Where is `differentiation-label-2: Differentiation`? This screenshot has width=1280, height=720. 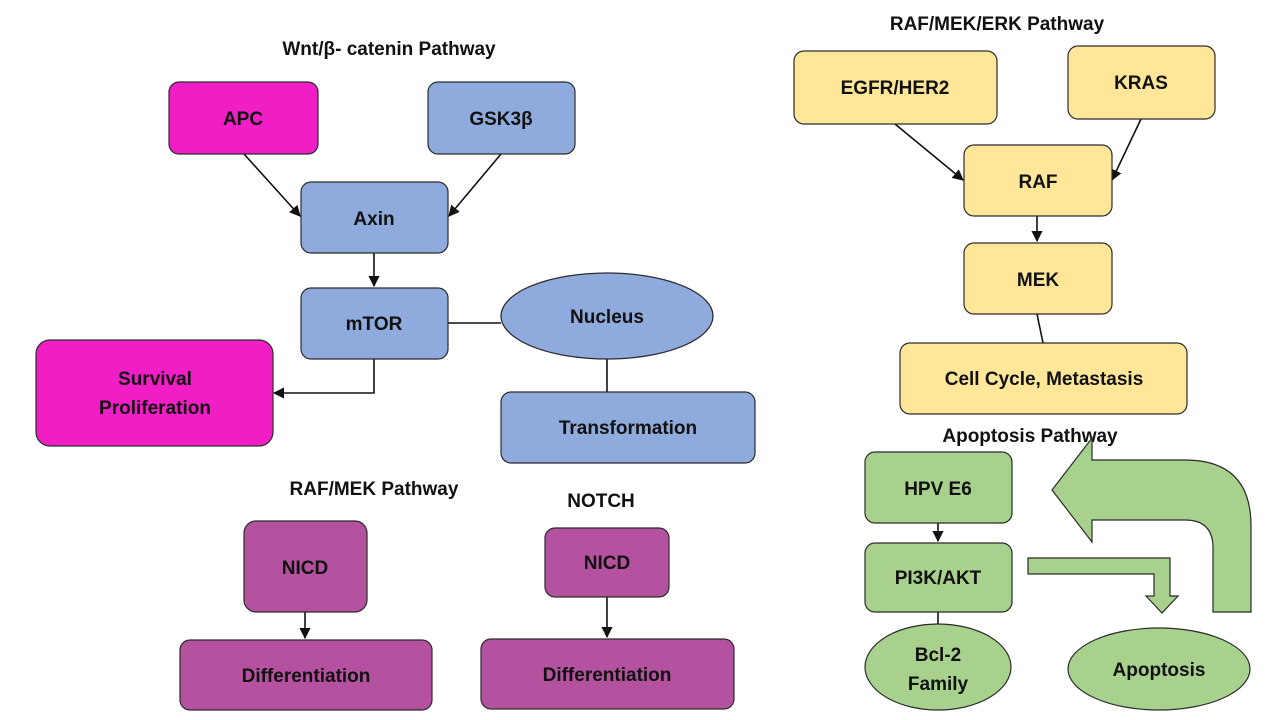 differentiation-label-2: Differentiation is located at coordinates (607, 675).